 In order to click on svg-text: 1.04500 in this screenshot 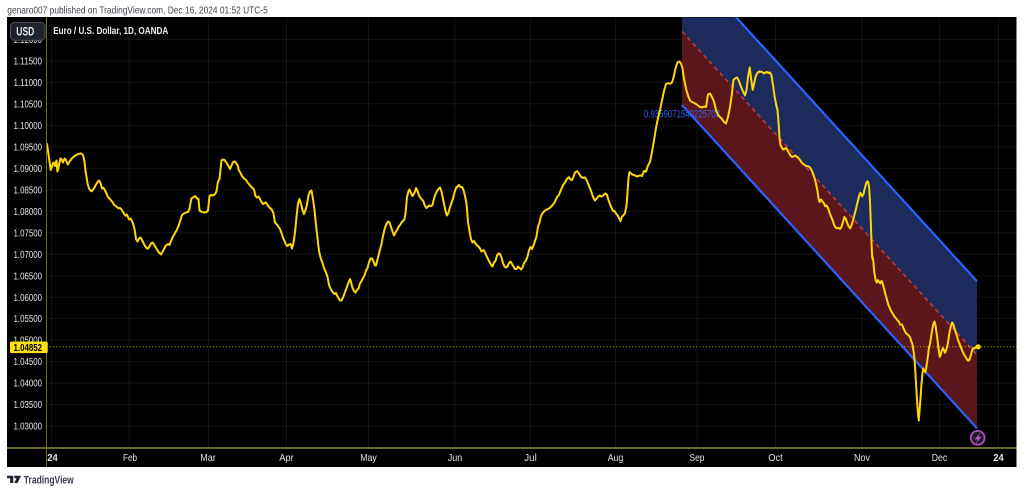, I will do `click(28, 362)`.